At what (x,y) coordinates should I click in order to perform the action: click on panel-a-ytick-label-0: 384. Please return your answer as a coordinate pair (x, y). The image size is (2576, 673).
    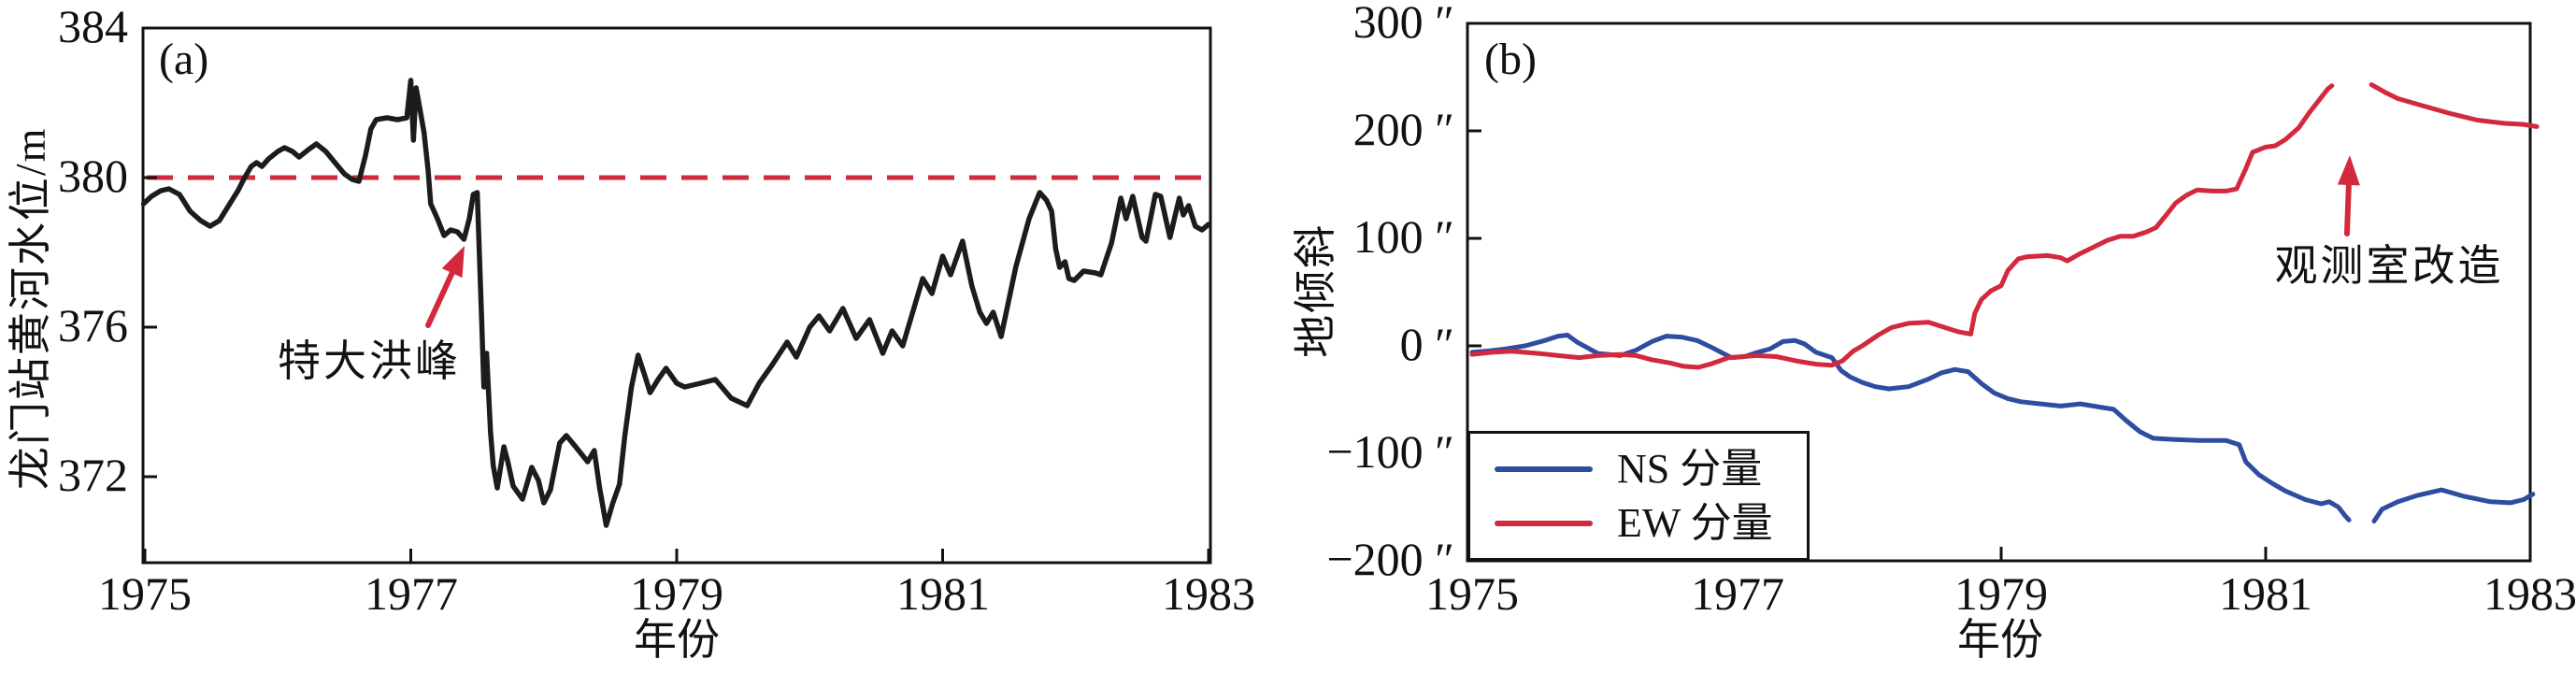
    Looking at the image, I should click on (93, 26).